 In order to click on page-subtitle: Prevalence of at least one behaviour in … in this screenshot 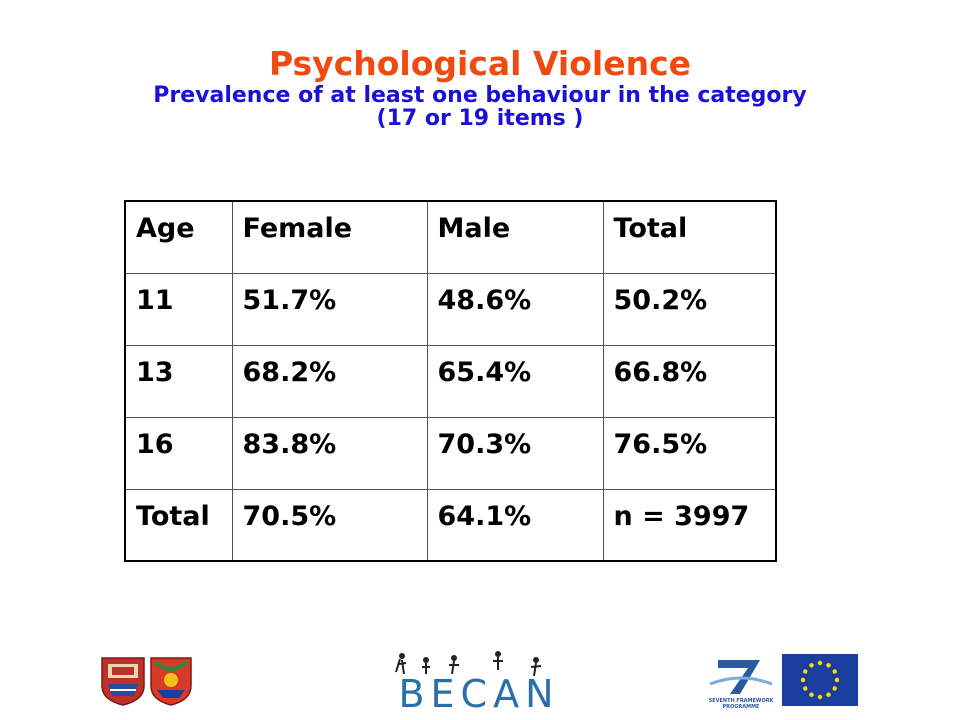, I will do `click(480, 95)`.